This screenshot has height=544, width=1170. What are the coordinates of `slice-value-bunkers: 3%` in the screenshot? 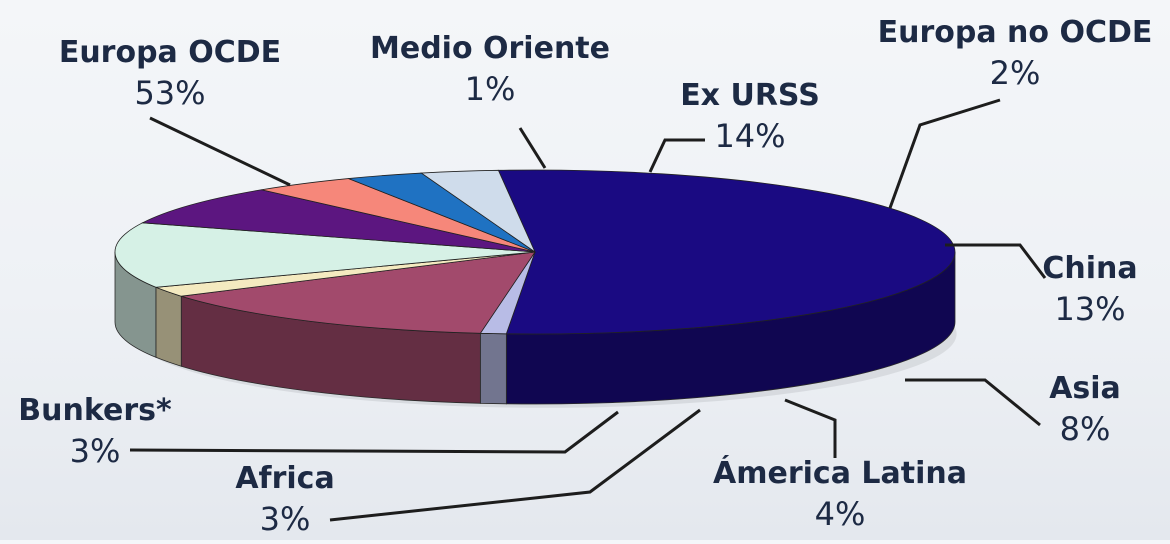 It's located at (95, 451).